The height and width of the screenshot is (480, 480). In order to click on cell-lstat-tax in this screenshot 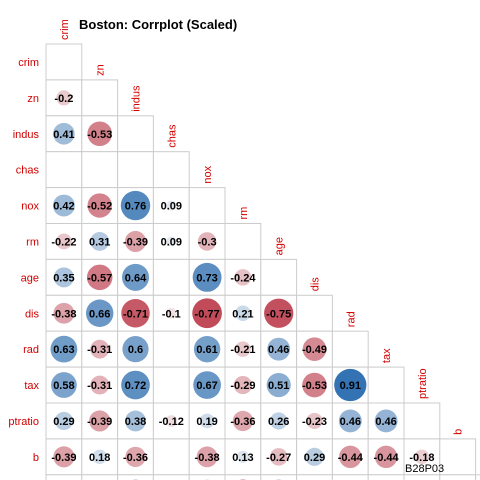, I will do `click(386, 477)`.